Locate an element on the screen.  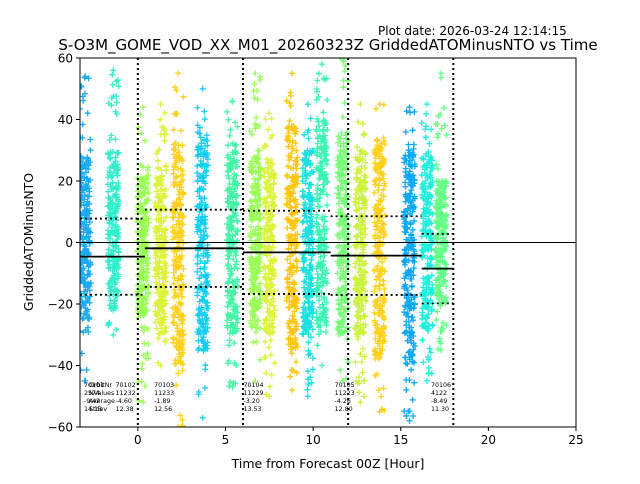
plot-date: Plot date: 2026-03-24 12:14:15 is located at coordinates (472, 31).